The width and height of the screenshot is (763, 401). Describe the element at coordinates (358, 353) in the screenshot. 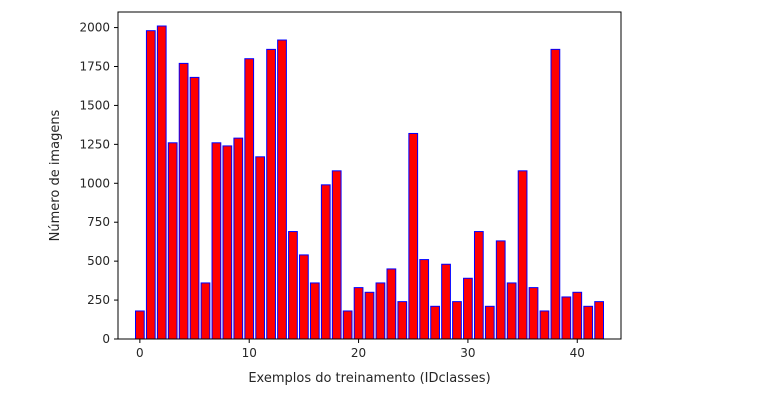

I see `x-tick-label: 20` at that location.